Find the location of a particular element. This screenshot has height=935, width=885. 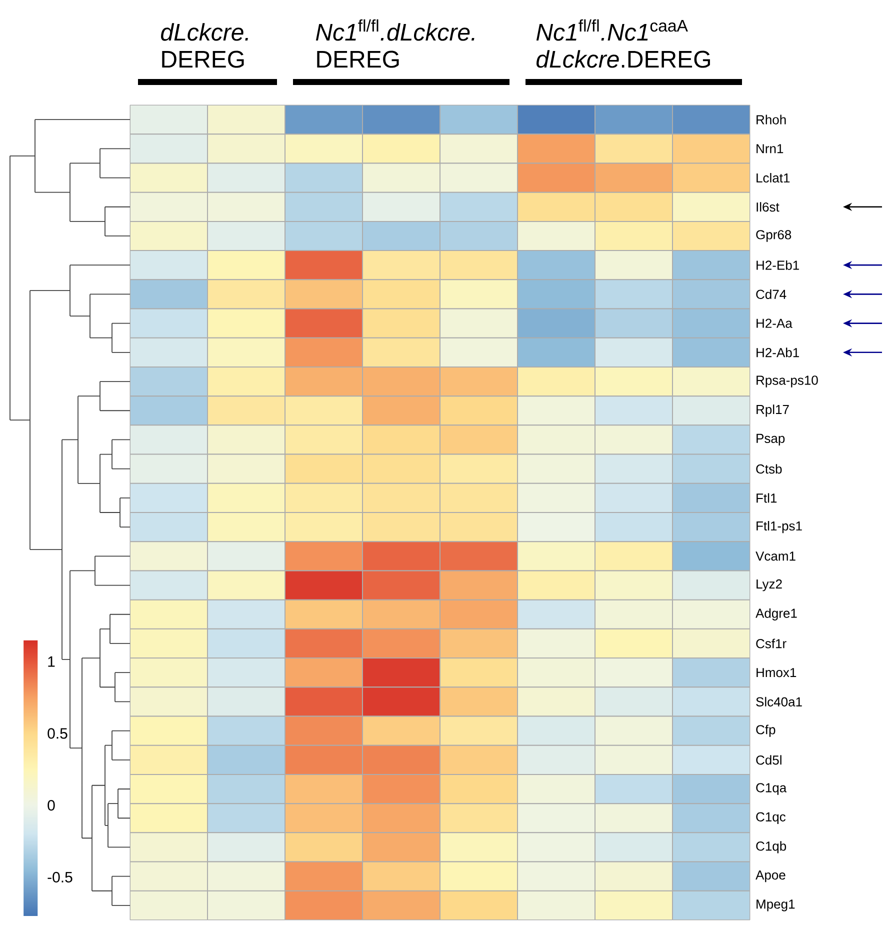

y-tick-label: Csf1r is located at coordinates (771, 643).